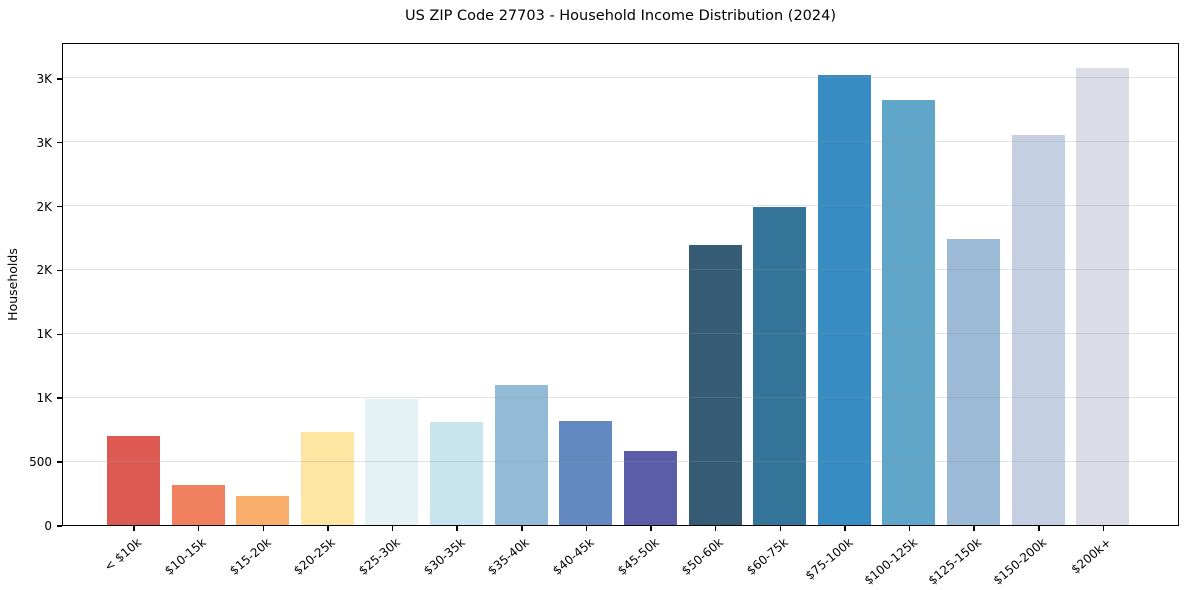 The height and width of the screenshot is (590, 1189). What do you see at coordinates (31, 288) in the screenshot?
I see `y-axis: 0 500 1K 1K 2K 2K 3K 3K` at bounding box center [31, 288].